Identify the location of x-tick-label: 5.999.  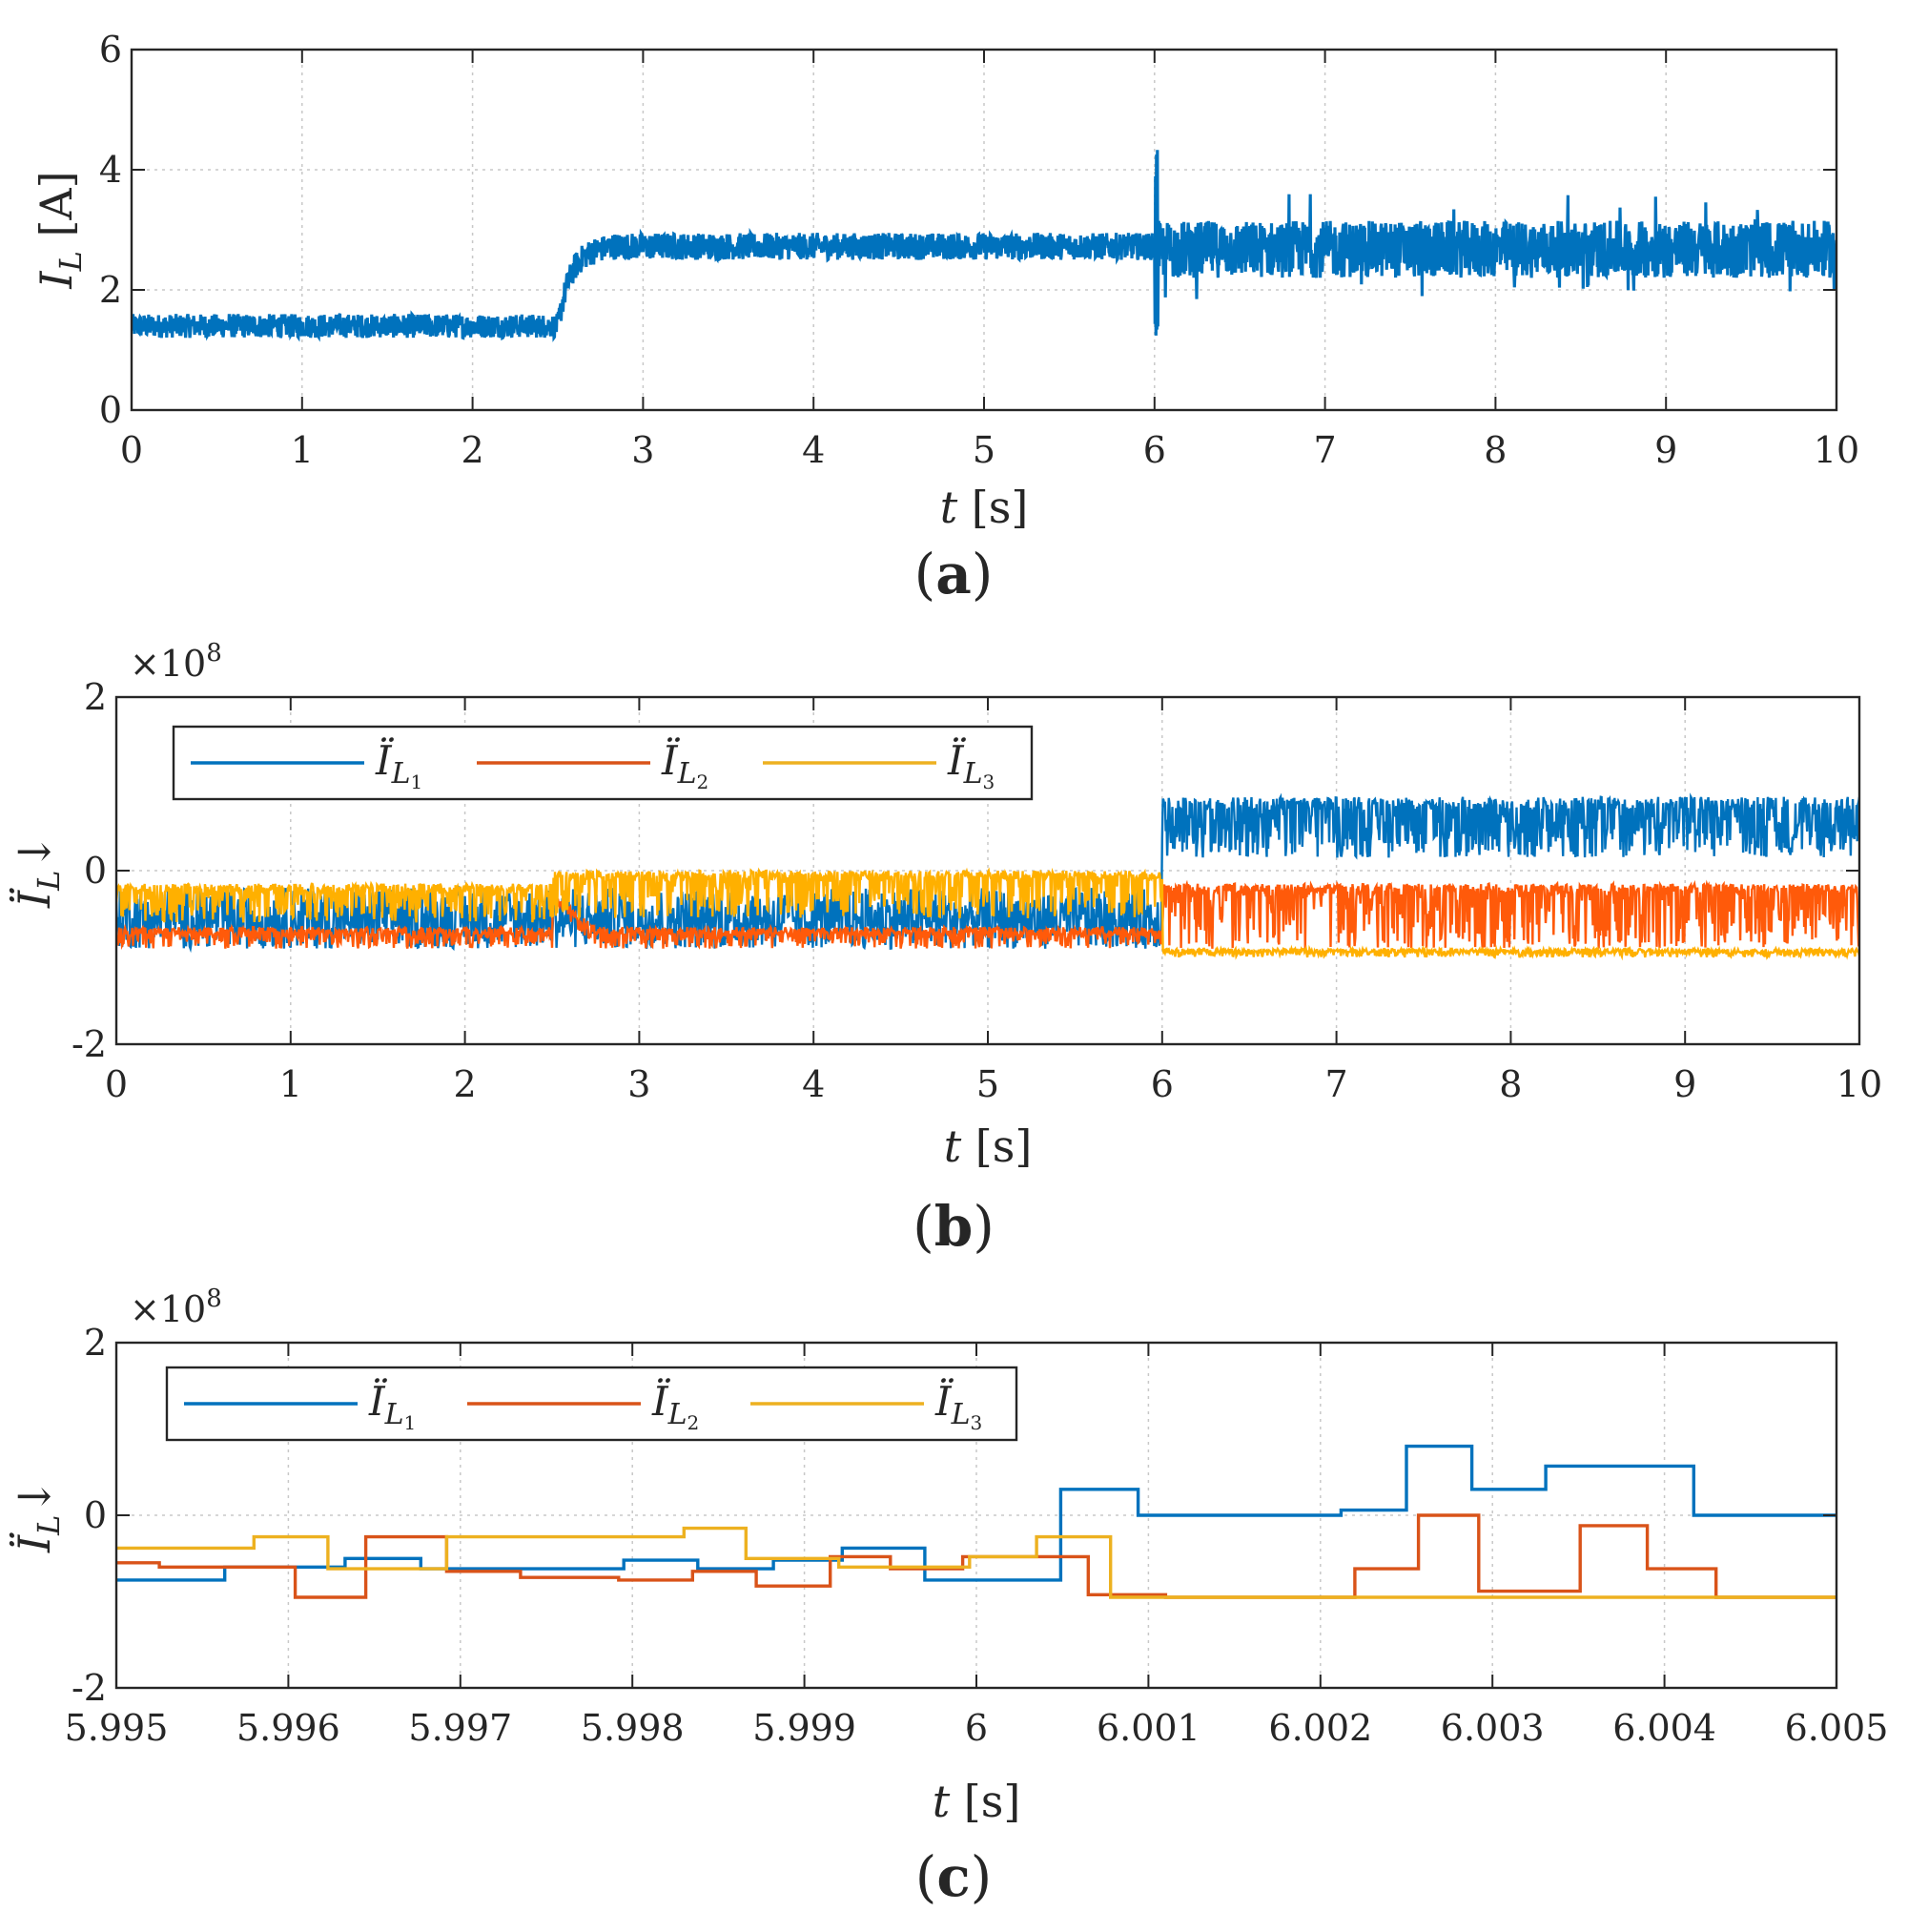
(804, 1728).